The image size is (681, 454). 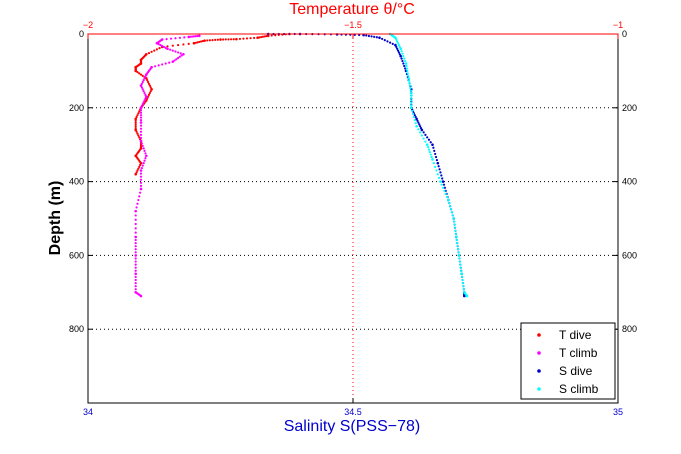 I want to click on y-tick-label-left: 0, so click(x=81, y=34).